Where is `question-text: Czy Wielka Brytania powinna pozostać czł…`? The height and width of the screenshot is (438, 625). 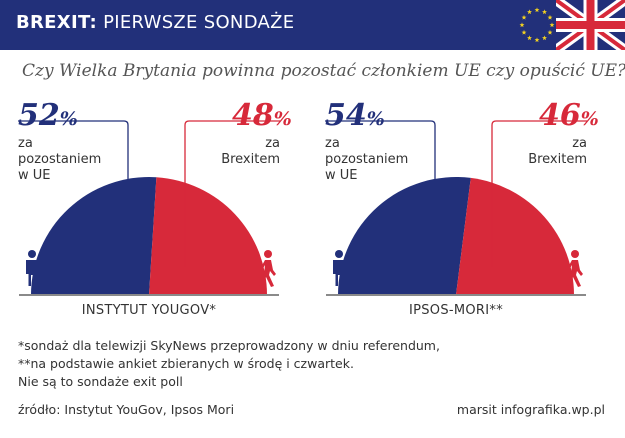 question-text: Czy Wielka Brytania powinna pozostać czł… is located at coordinates (323, 71).